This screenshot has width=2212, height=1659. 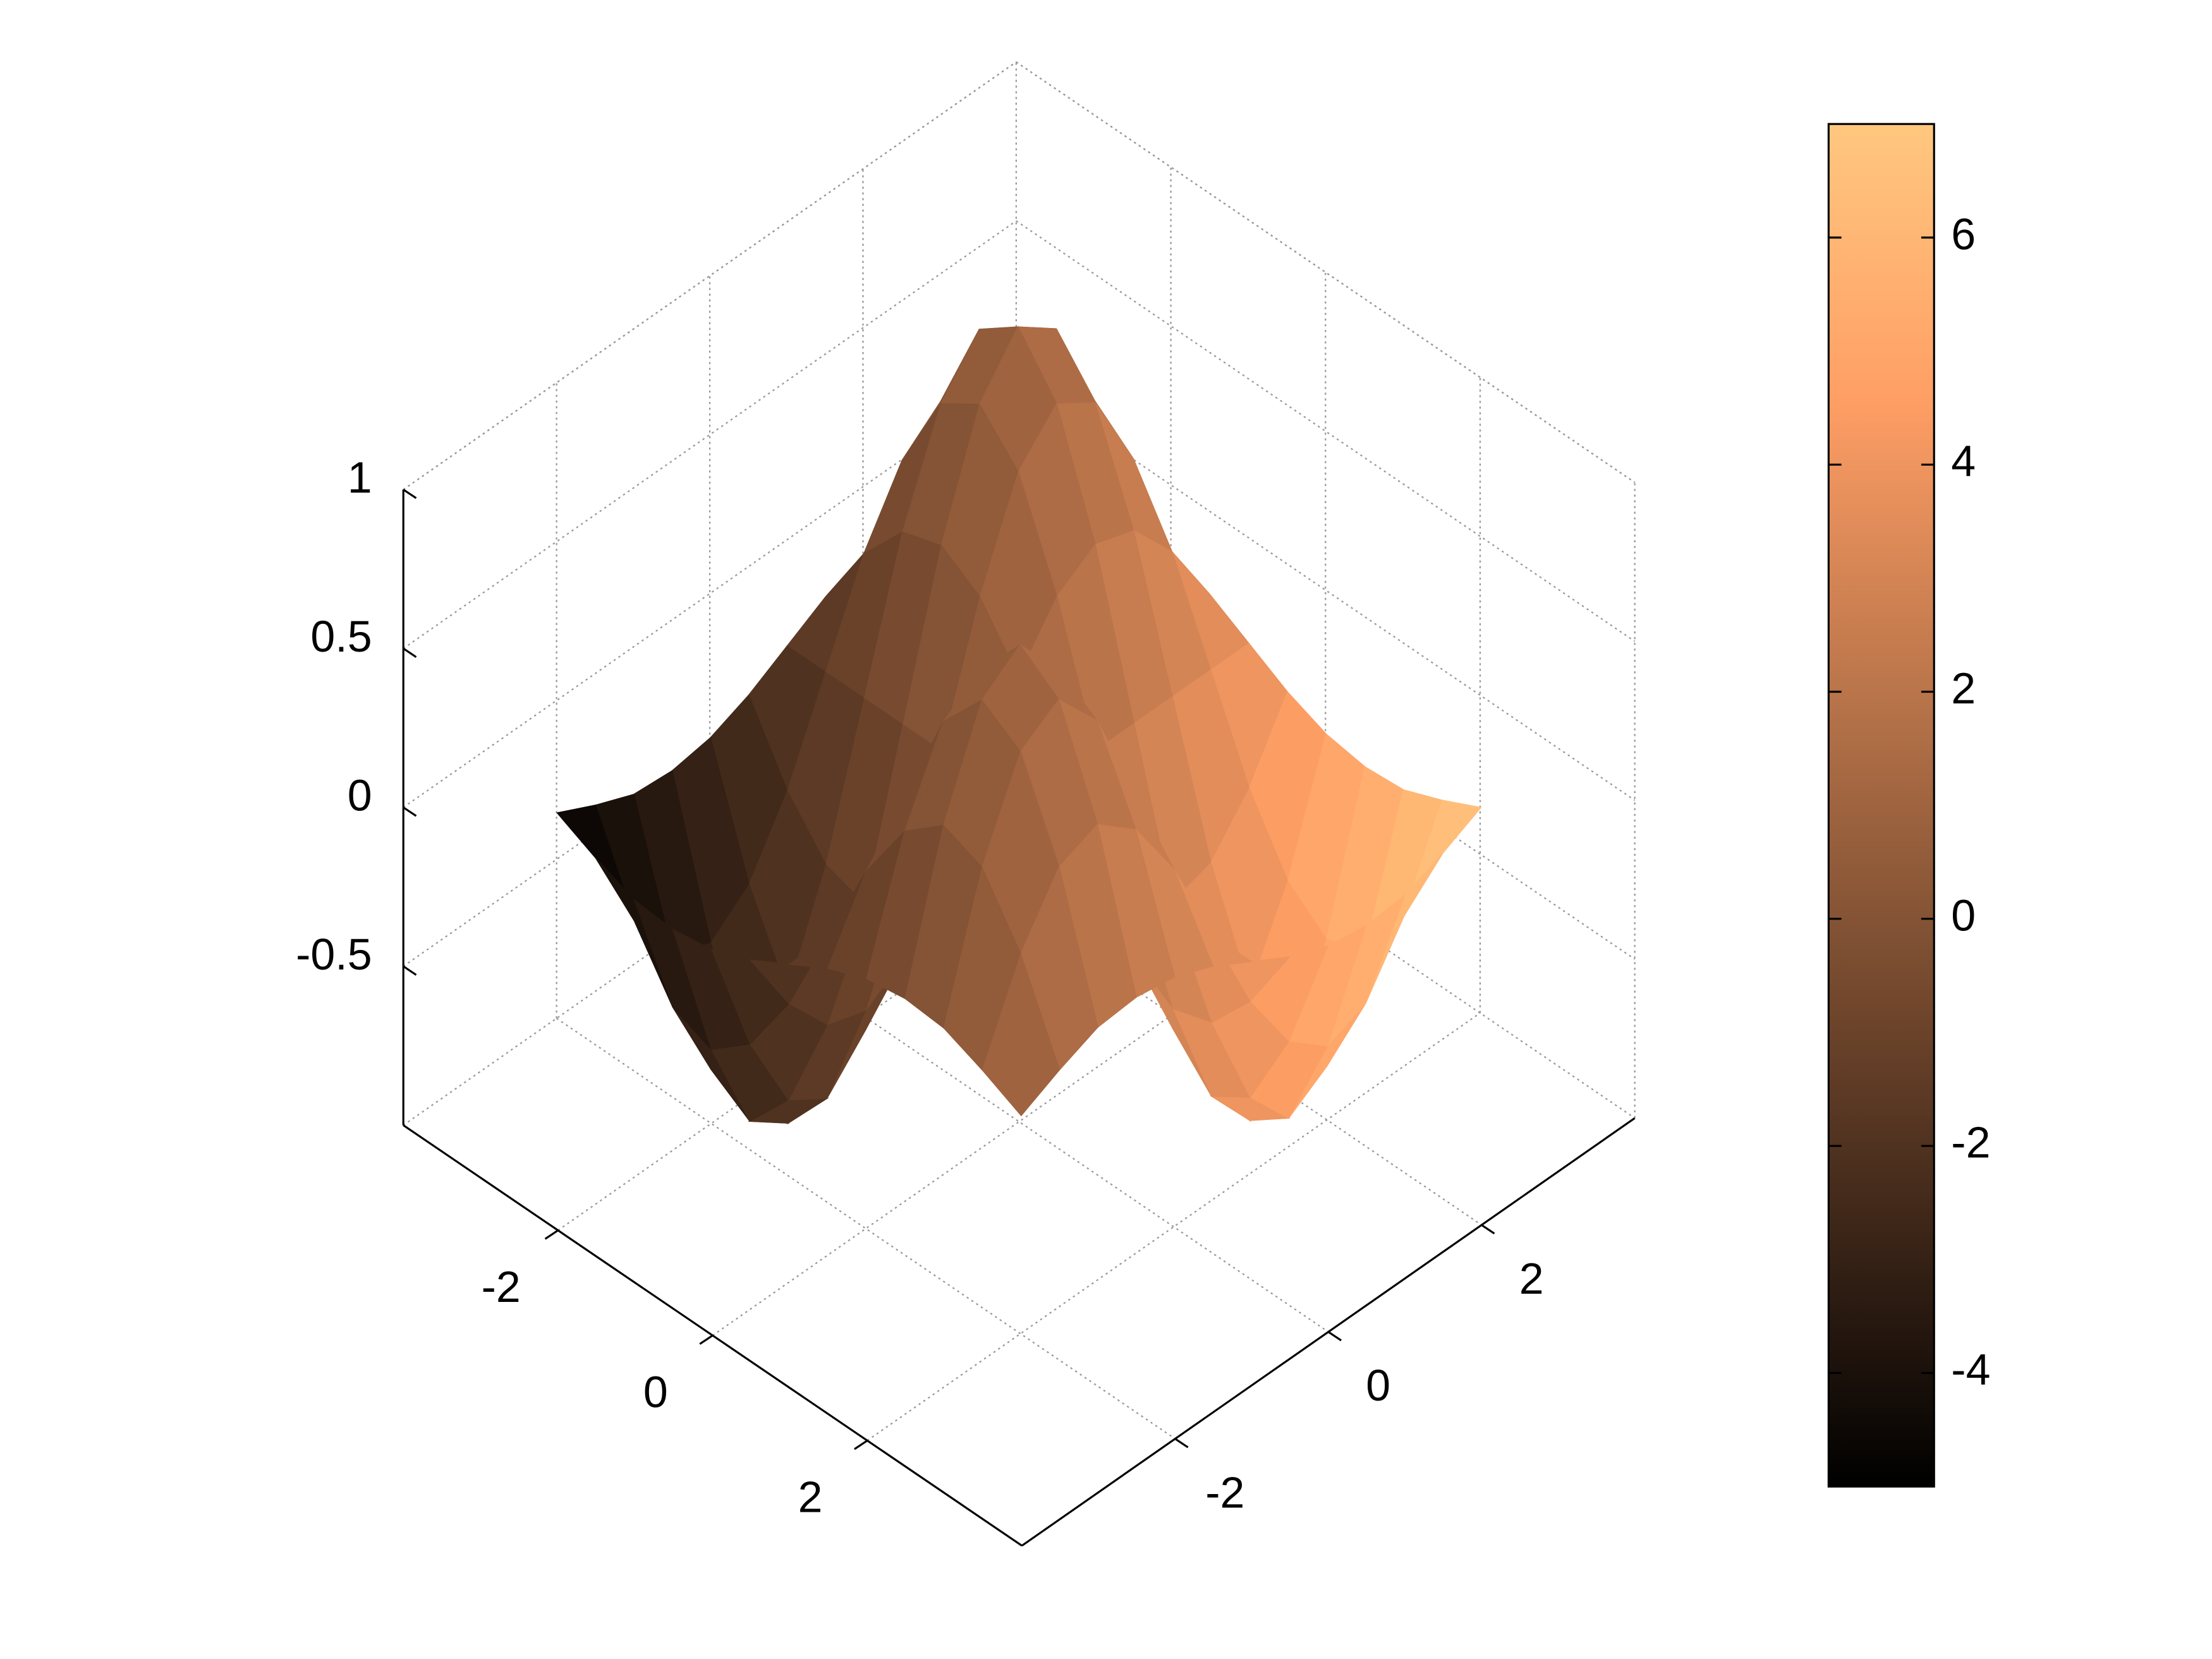 I want to click on colorbar, so click(x=1881, y=805).